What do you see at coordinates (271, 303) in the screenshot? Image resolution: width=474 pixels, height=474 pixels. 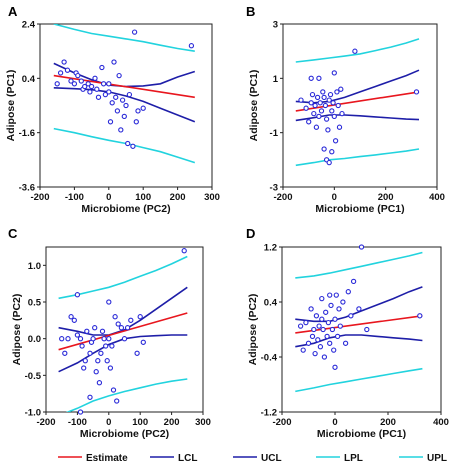 I see `y-tick-label: 0.4` at bounding box center [271, 303].